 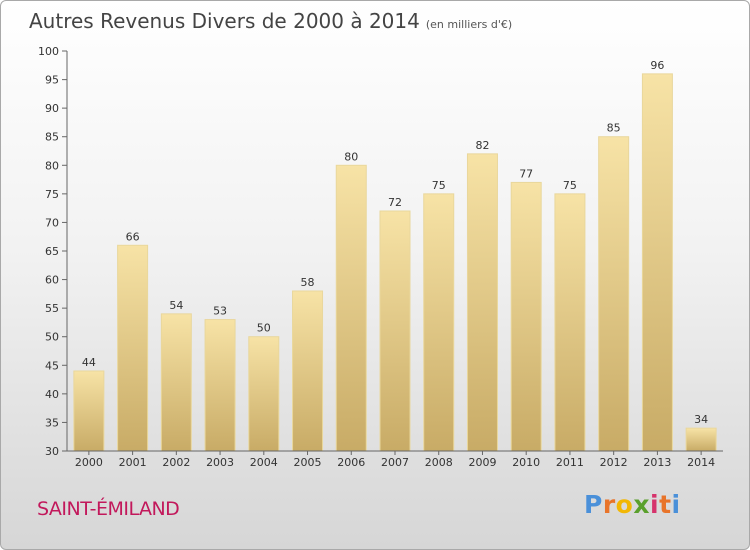 What do you see at coordinates (469, 24) in the screenshot?
I see `chart-unit-label: (en milliers d'€)` at bounding box center [469, 24].